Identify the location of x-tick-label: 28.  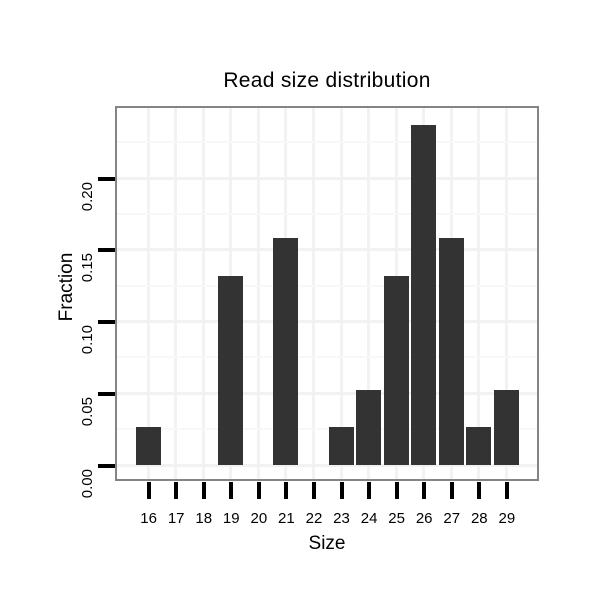
(479, 518).